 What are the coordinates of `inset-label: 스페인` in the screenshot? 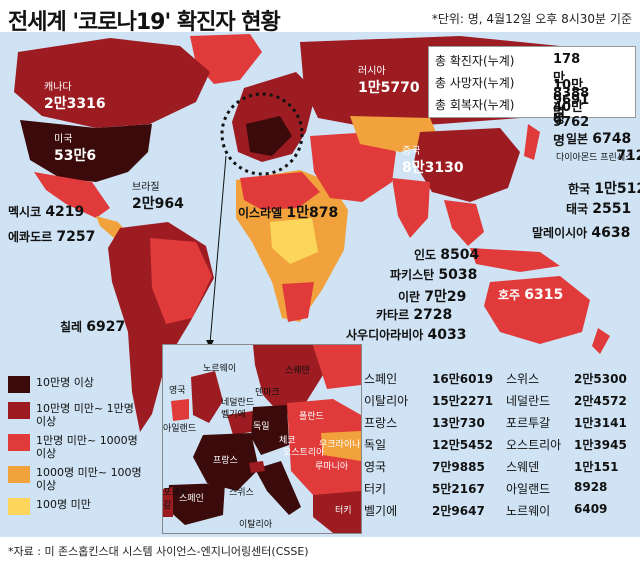 It's located at (191, 499).